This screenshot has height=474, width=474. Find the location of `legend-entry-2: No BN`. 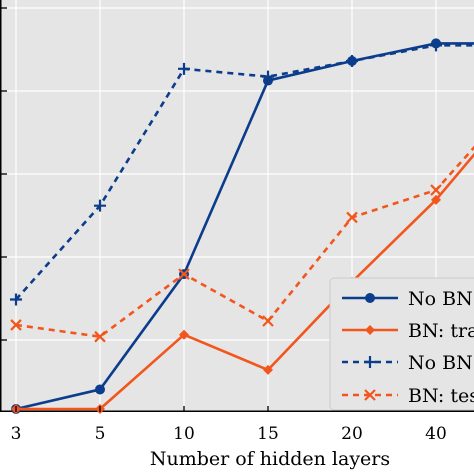

legend-entry-2: No BN is located at coordinates (407, 363).